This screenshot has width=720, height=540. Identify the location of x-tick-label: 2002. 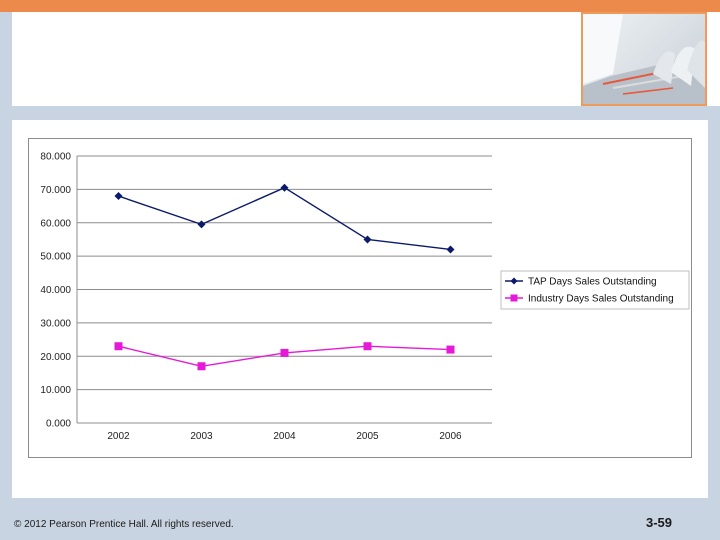
(118, 436).